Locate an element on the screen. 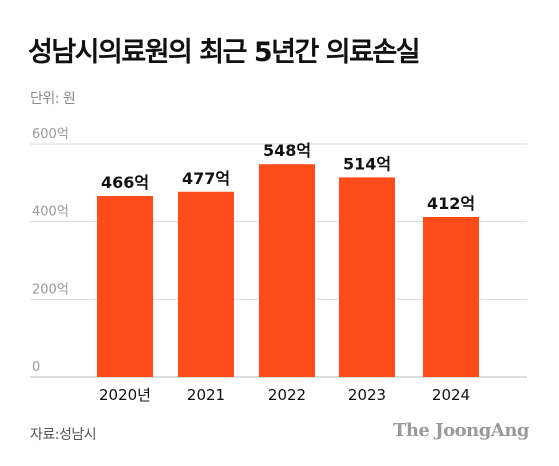 Image resolution: width=559 pixels, height=466 pixels. data-label: 477억 is located at coordinates (206, 178).